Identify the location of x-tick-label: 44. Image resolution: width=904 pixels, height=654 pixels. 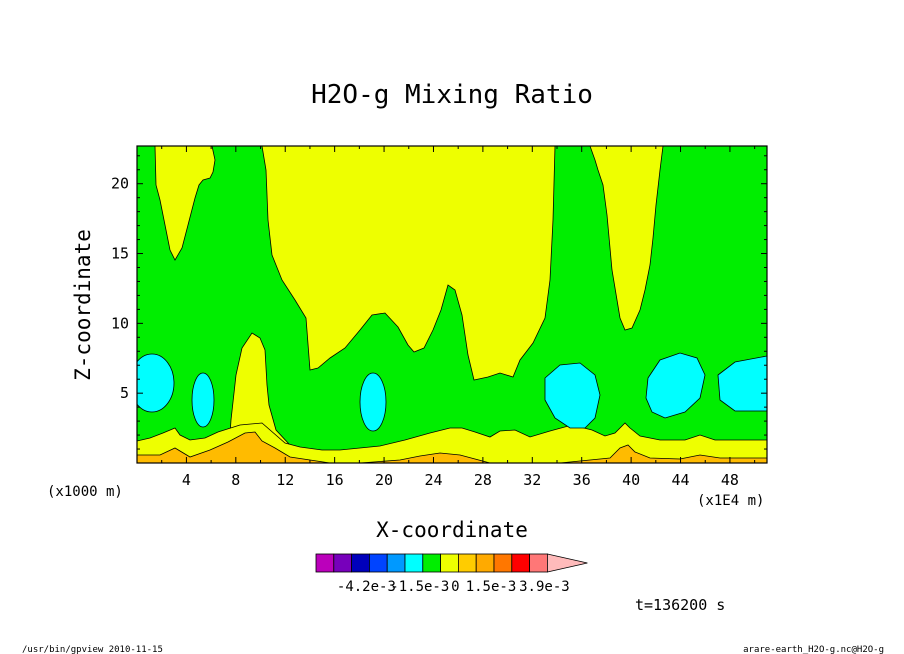
(680, 480).